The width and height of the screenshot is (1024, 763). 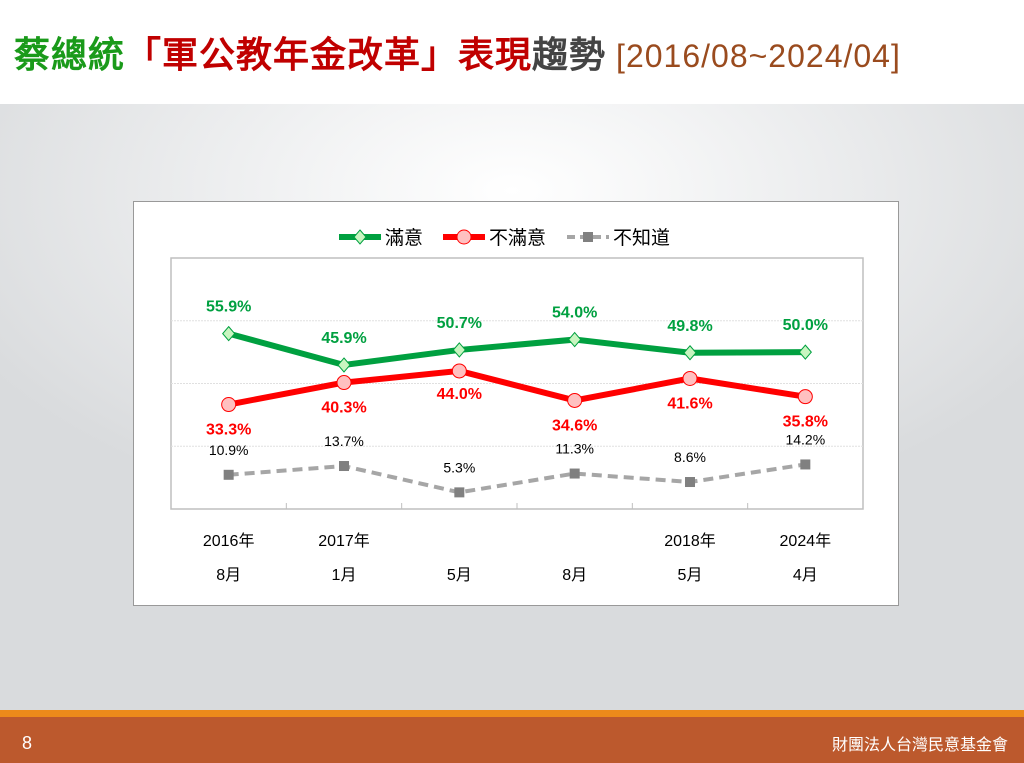 I want to click on data-label: 35.8%, so click(x=805, y=422).